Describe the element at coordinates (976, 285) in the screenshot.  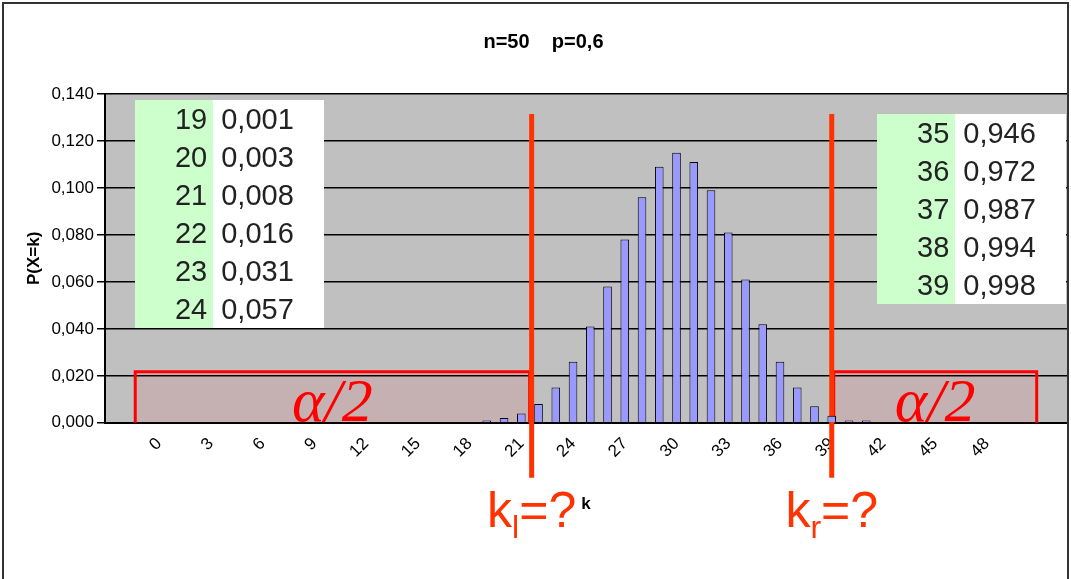
I see `annotation: 39 0,998` at that location.